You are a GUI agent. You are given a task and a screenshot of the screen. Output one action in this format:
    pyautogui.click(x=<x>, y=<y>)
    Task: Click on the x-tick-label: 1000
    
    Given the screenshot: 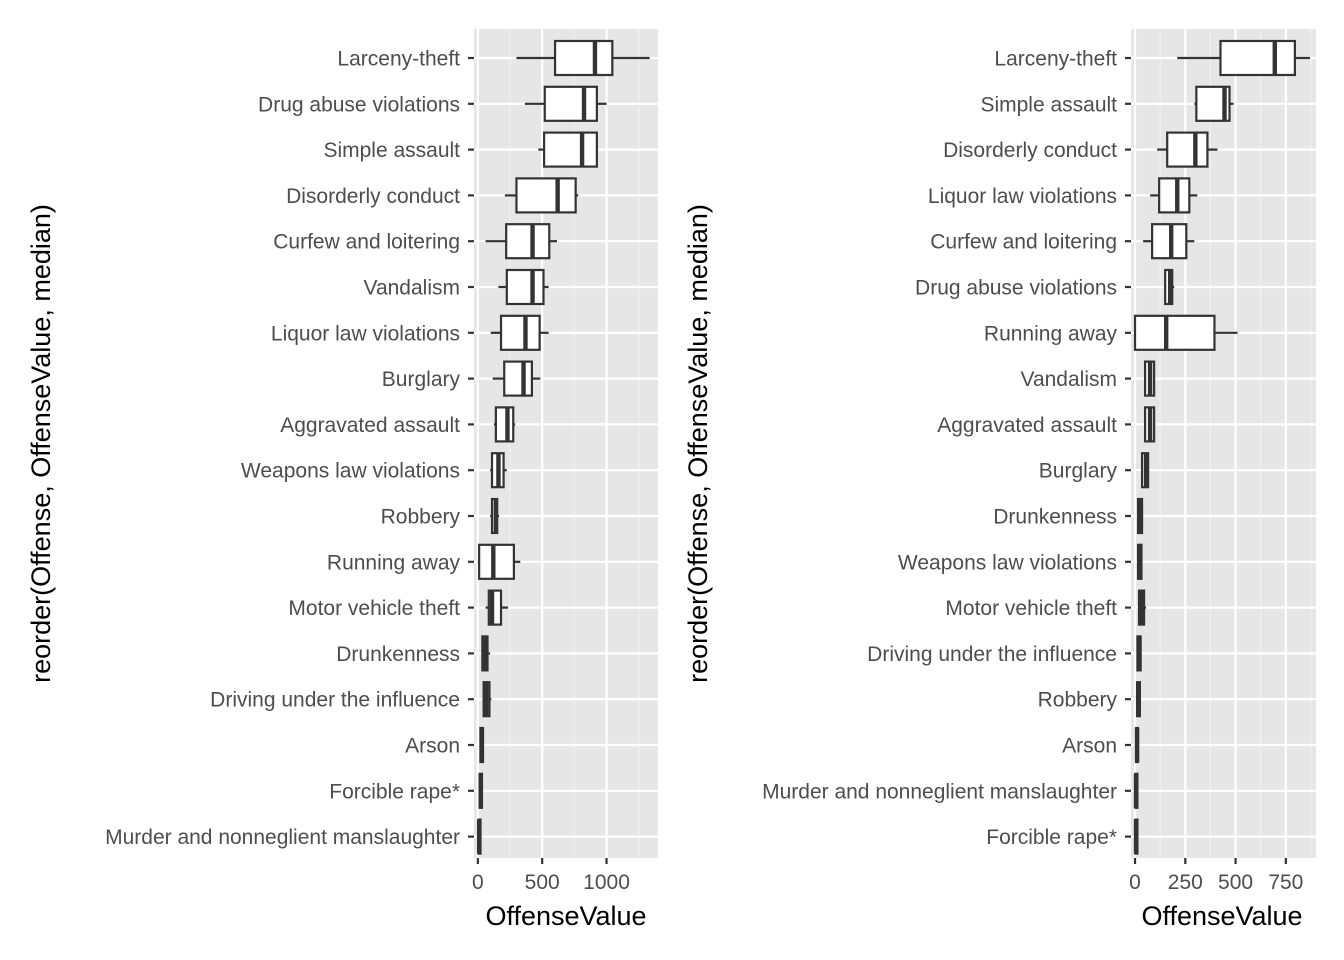 What is the action you would take?
    pyautogui.click(x=606, y=882)
    